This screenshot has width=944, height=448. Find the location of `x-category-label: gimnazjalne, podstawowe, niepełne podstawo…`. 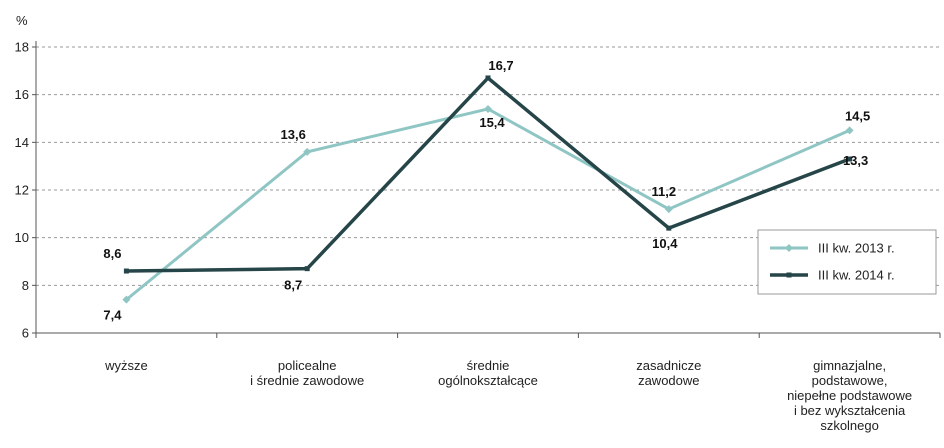

x-category-label: gimnazjalne, podstawowe, niepełne podstawo… is located at coordinates (849, 395).